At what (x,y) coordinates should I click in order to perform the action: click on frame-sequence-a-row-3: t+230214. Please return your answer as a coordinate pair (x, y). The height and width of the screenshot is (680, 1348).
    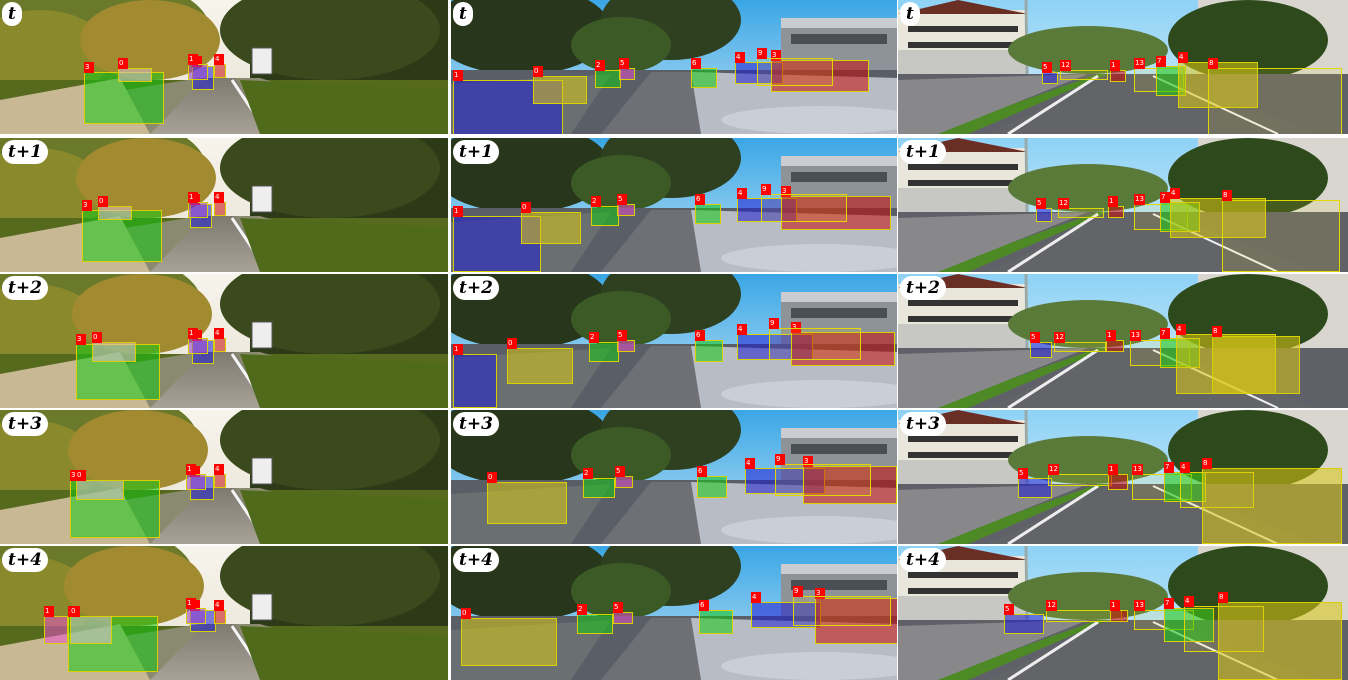
    Looking at the image, I should click on (224, 341).